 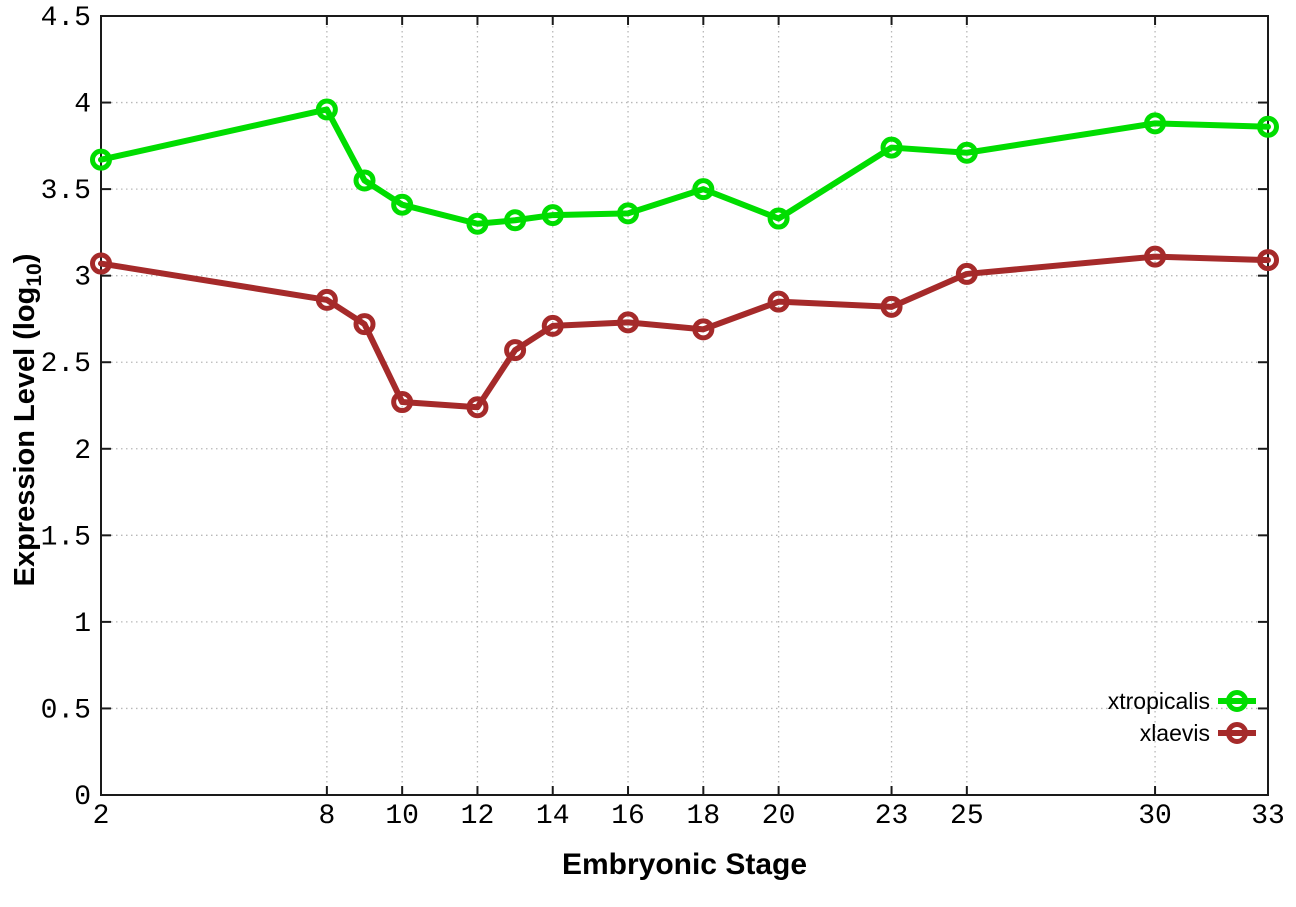 I want to click on x-tick-label: 33, so click(x=1268, y=816).